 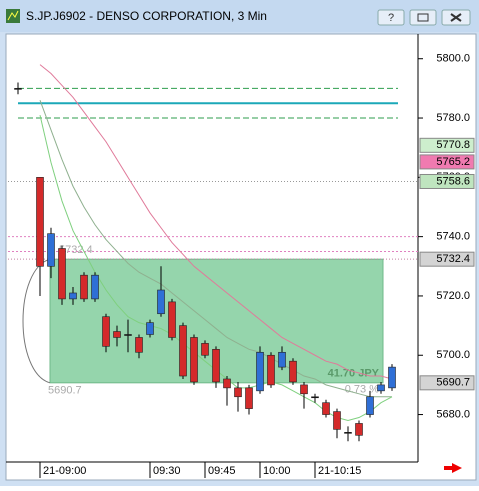 What do you see at coordinates (453, 59) in the screenshot?
I see `y-tick-label: 5800.0` at bounding box center [453, 59].